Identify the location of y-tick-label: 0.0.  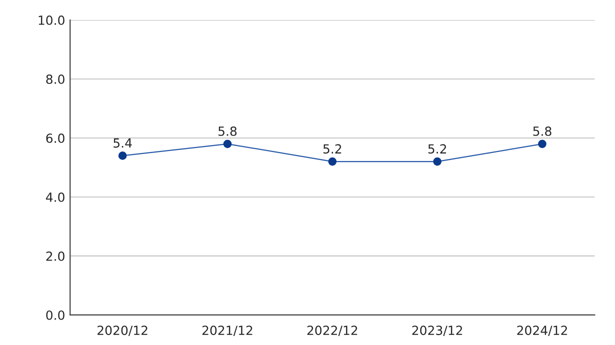
(55, 315).